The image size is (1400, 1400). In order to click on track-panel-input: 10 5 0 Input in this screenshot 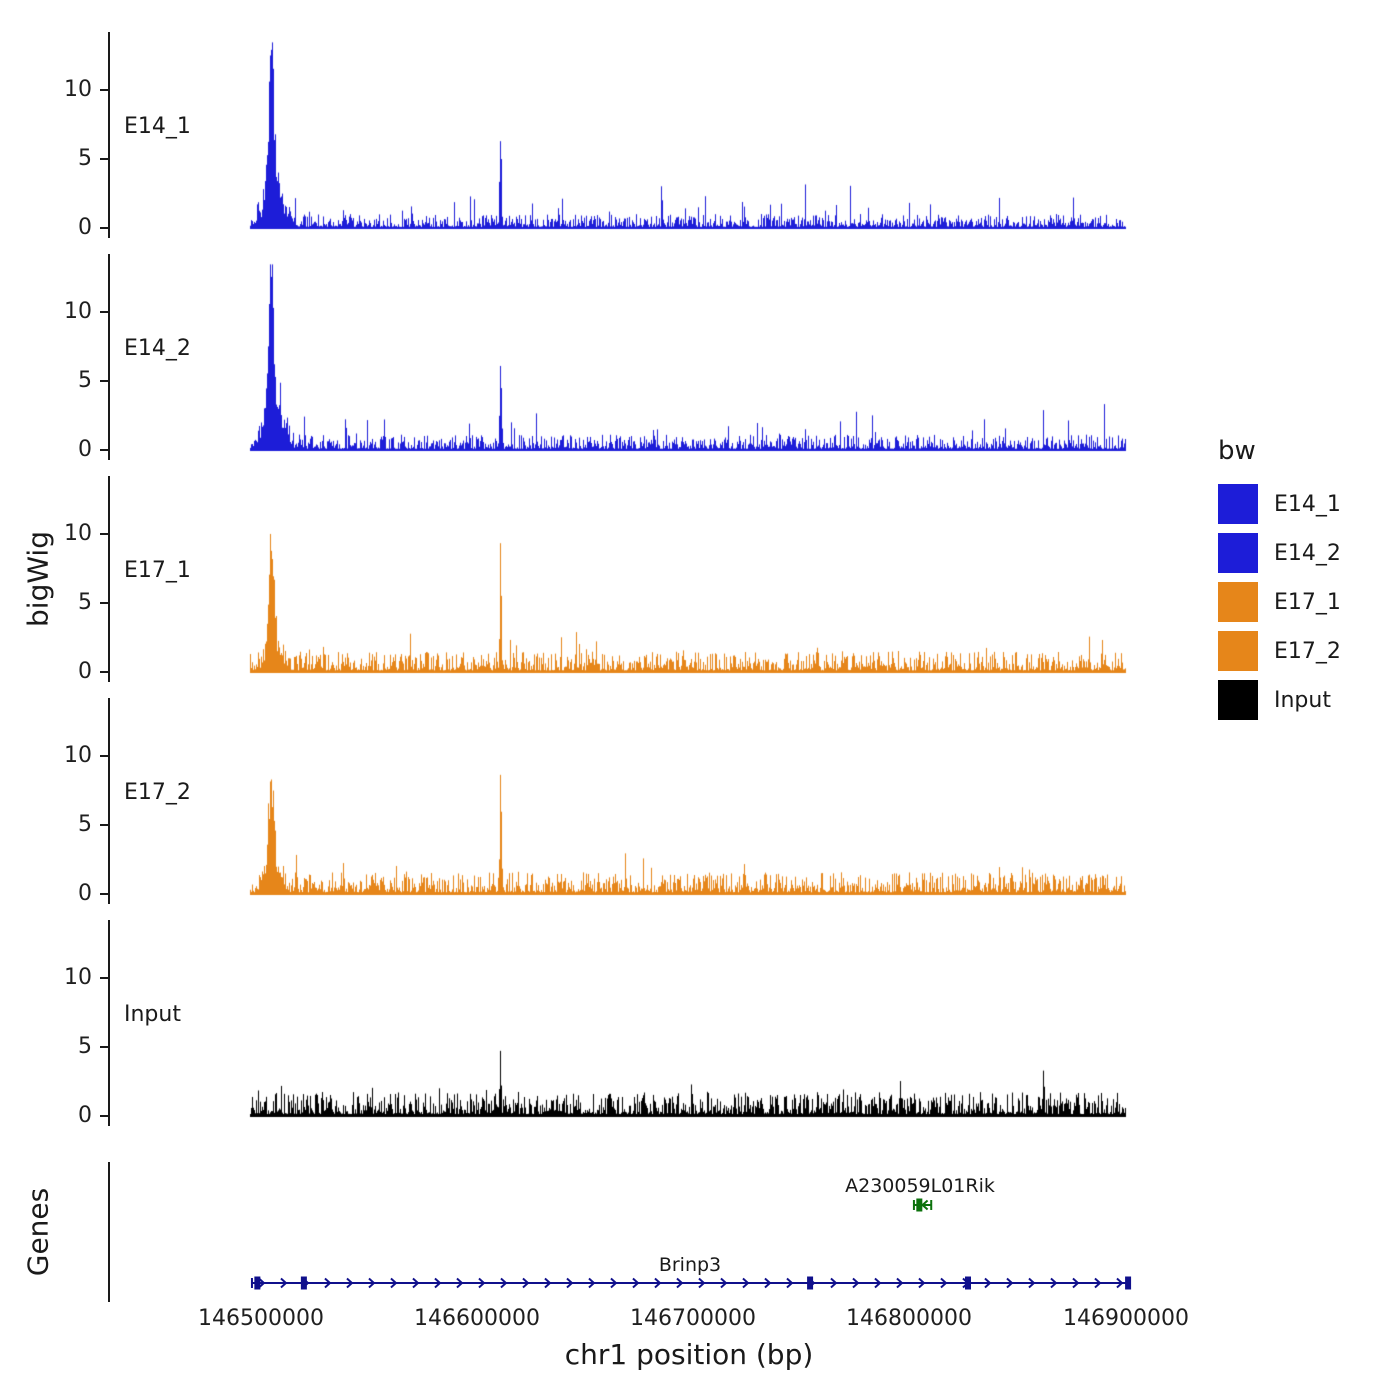, I will do `click(700, 1024)`.